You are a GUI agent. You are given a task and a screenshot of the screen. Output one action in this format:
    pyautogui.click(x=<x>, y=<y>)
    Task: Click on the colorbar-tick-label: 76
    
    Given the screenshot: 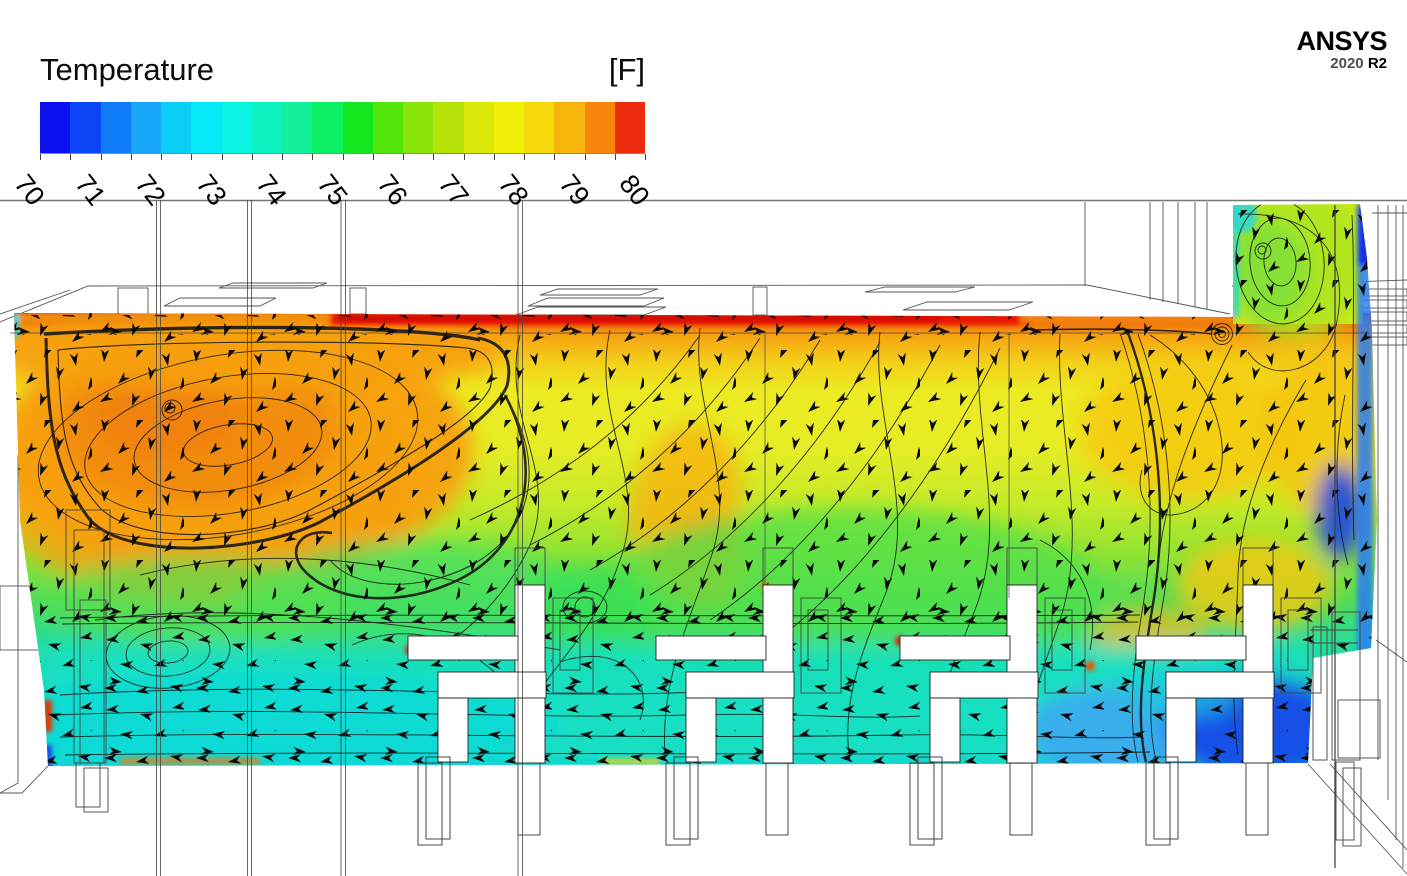 What is the action you would take?
    pyautogui.click(x=392, y=190)
    